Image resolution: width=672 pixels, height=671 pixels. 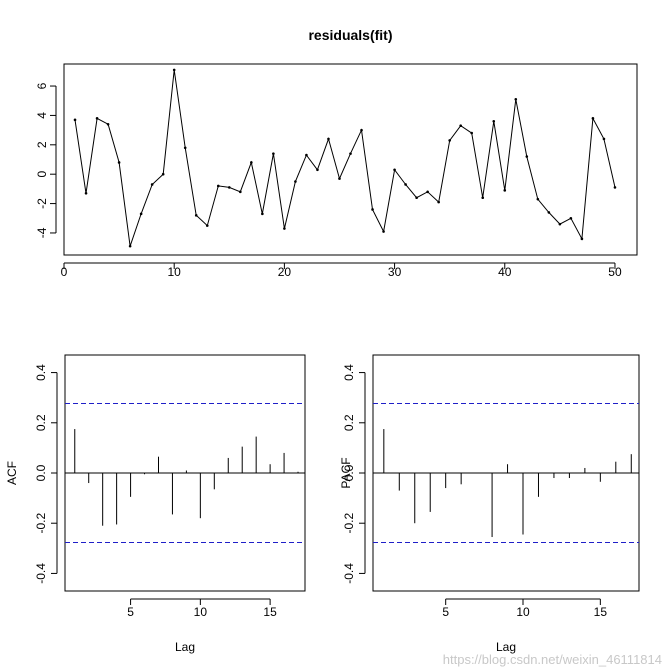 I want to click on acf-y-axis-label: ACF, so click(x=12, y=473).